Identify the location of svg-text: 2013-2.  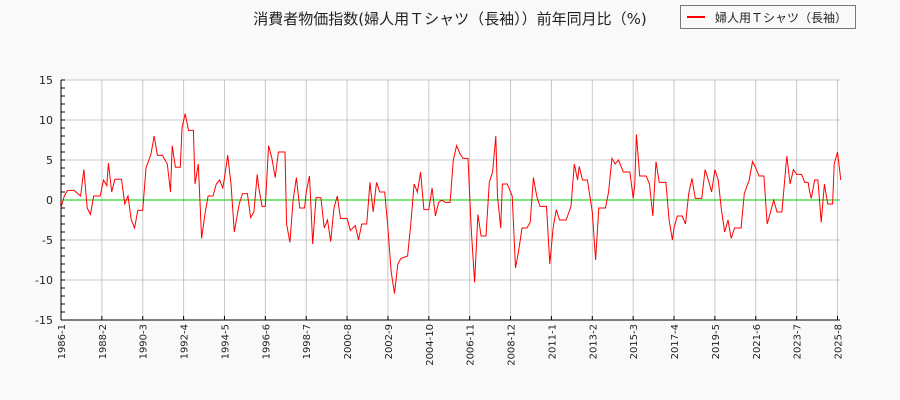
(593, 341).